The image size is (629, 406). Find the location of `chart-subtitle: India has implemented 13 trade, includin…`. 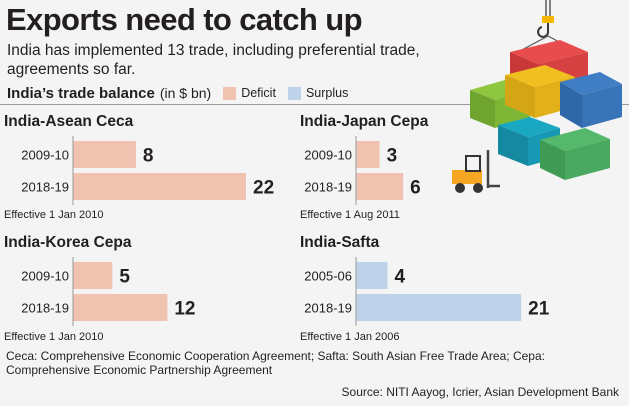

chart-subtitle: India has implemented 13 trade, includin… is located at coordinates (213, 60).